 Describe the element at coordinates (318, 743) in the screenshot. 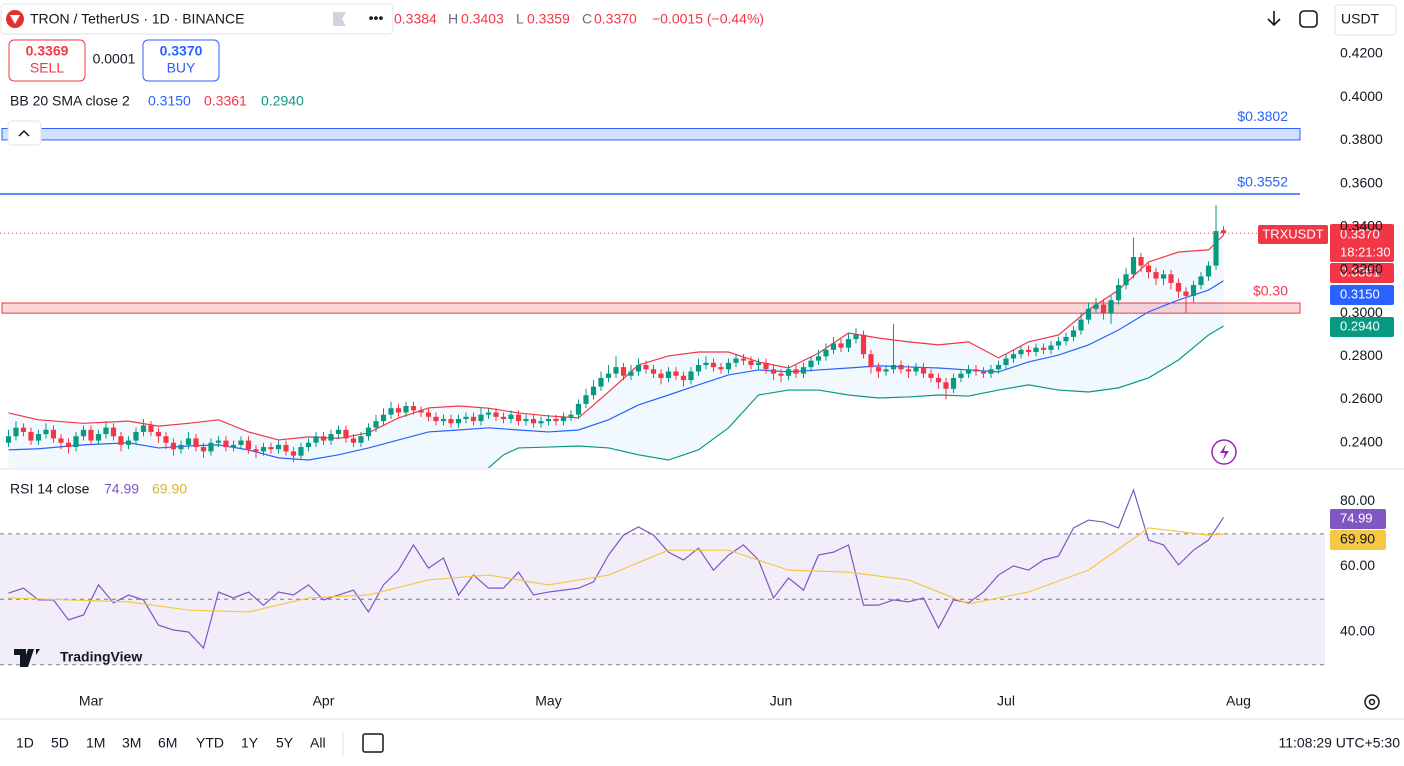

I see `range-button: All` at that location.